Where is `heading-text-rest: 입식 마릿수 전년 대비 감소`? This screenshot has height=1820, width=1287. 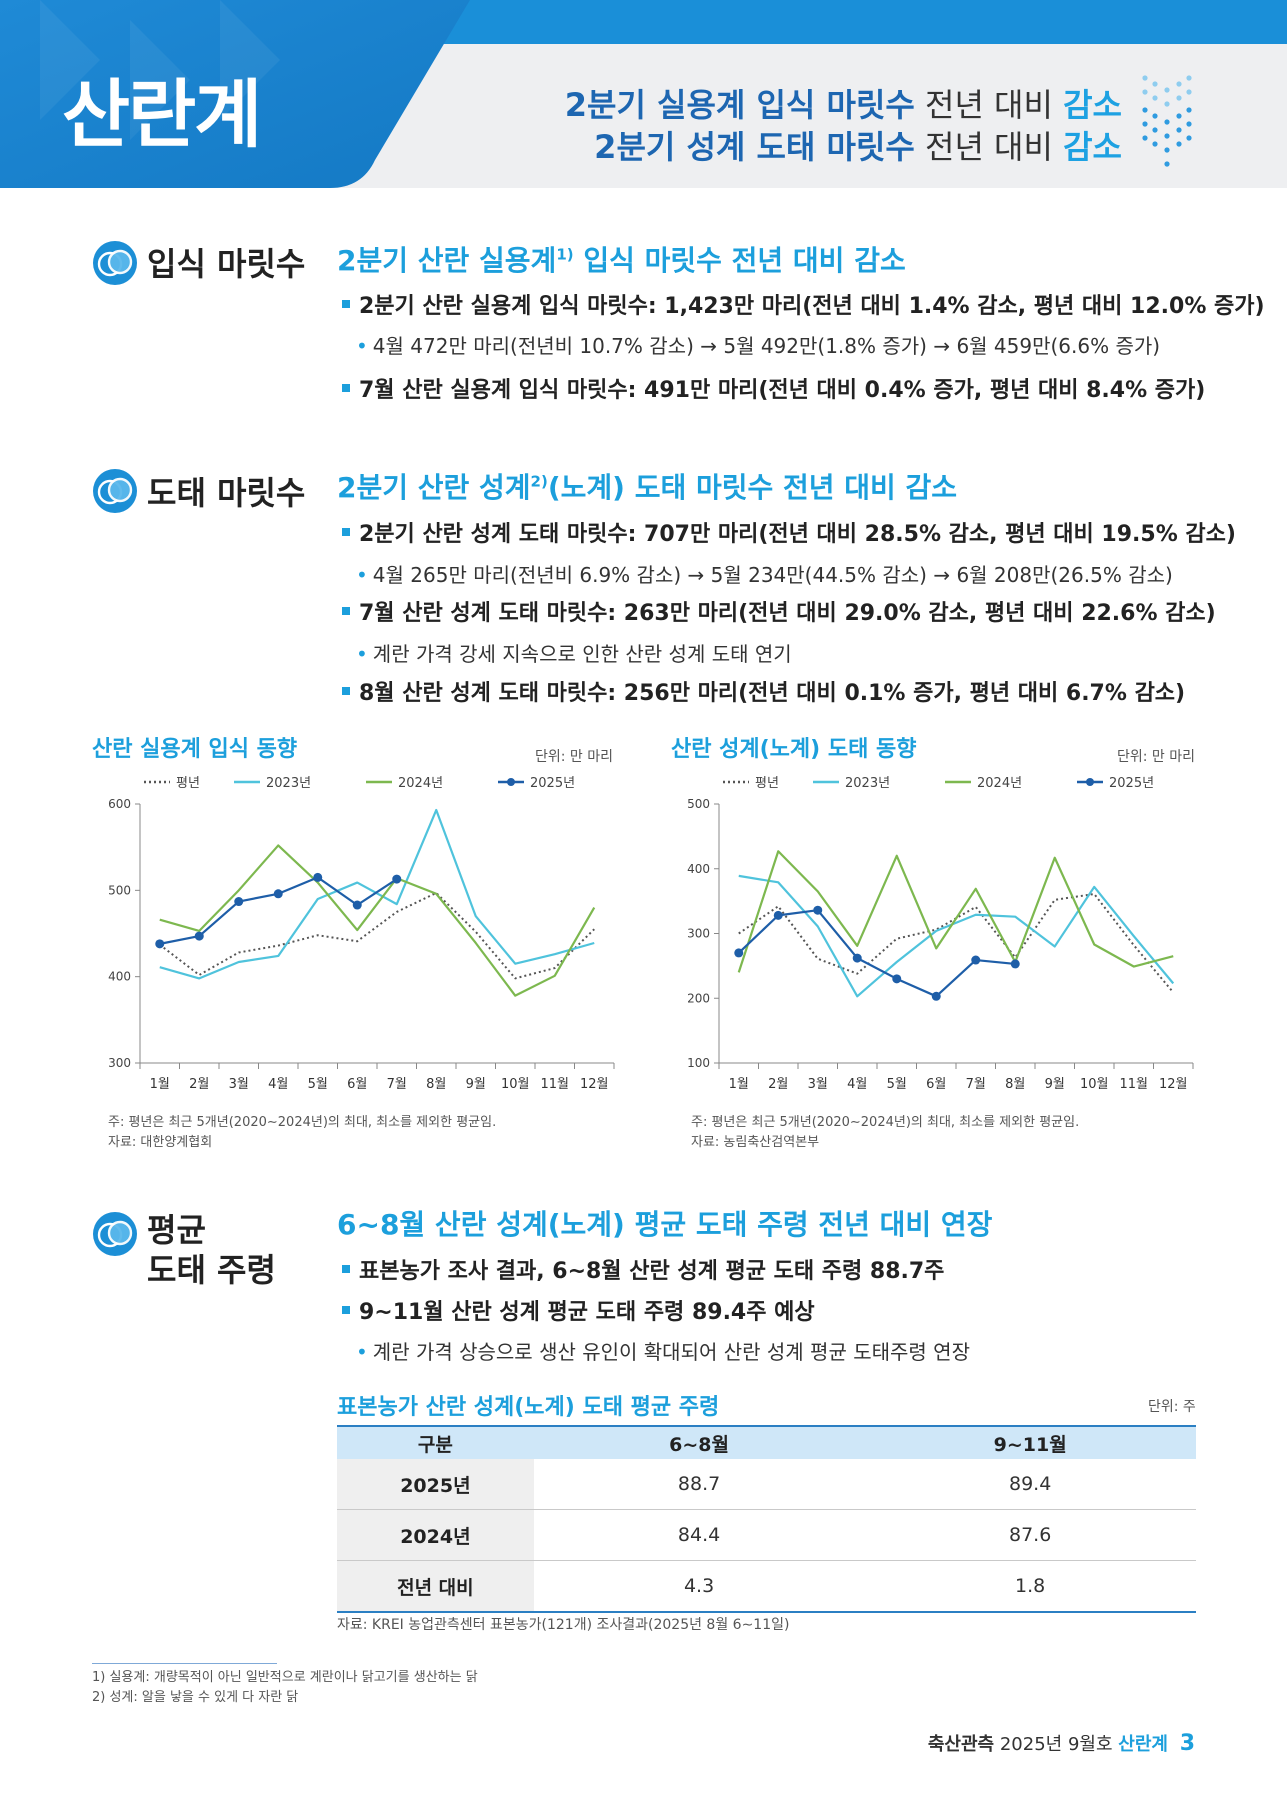 heading-text-rest: 입식 마릿수 전년 대비 감소 is located at coordinates (739, 260).